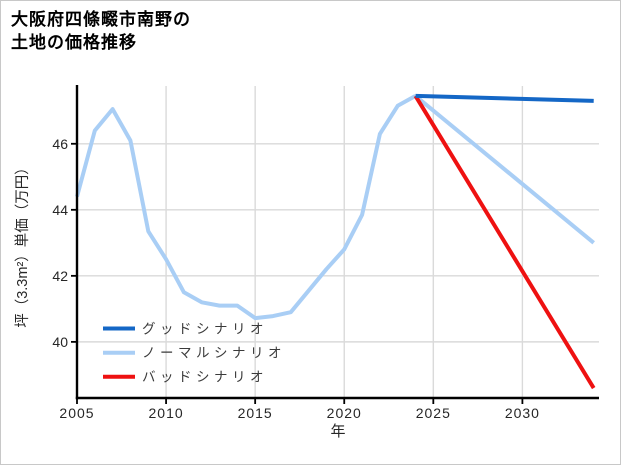  Describe the element at coordinates (60, 210) in the screenshot. I see `y-tick-label: 44` at that location.